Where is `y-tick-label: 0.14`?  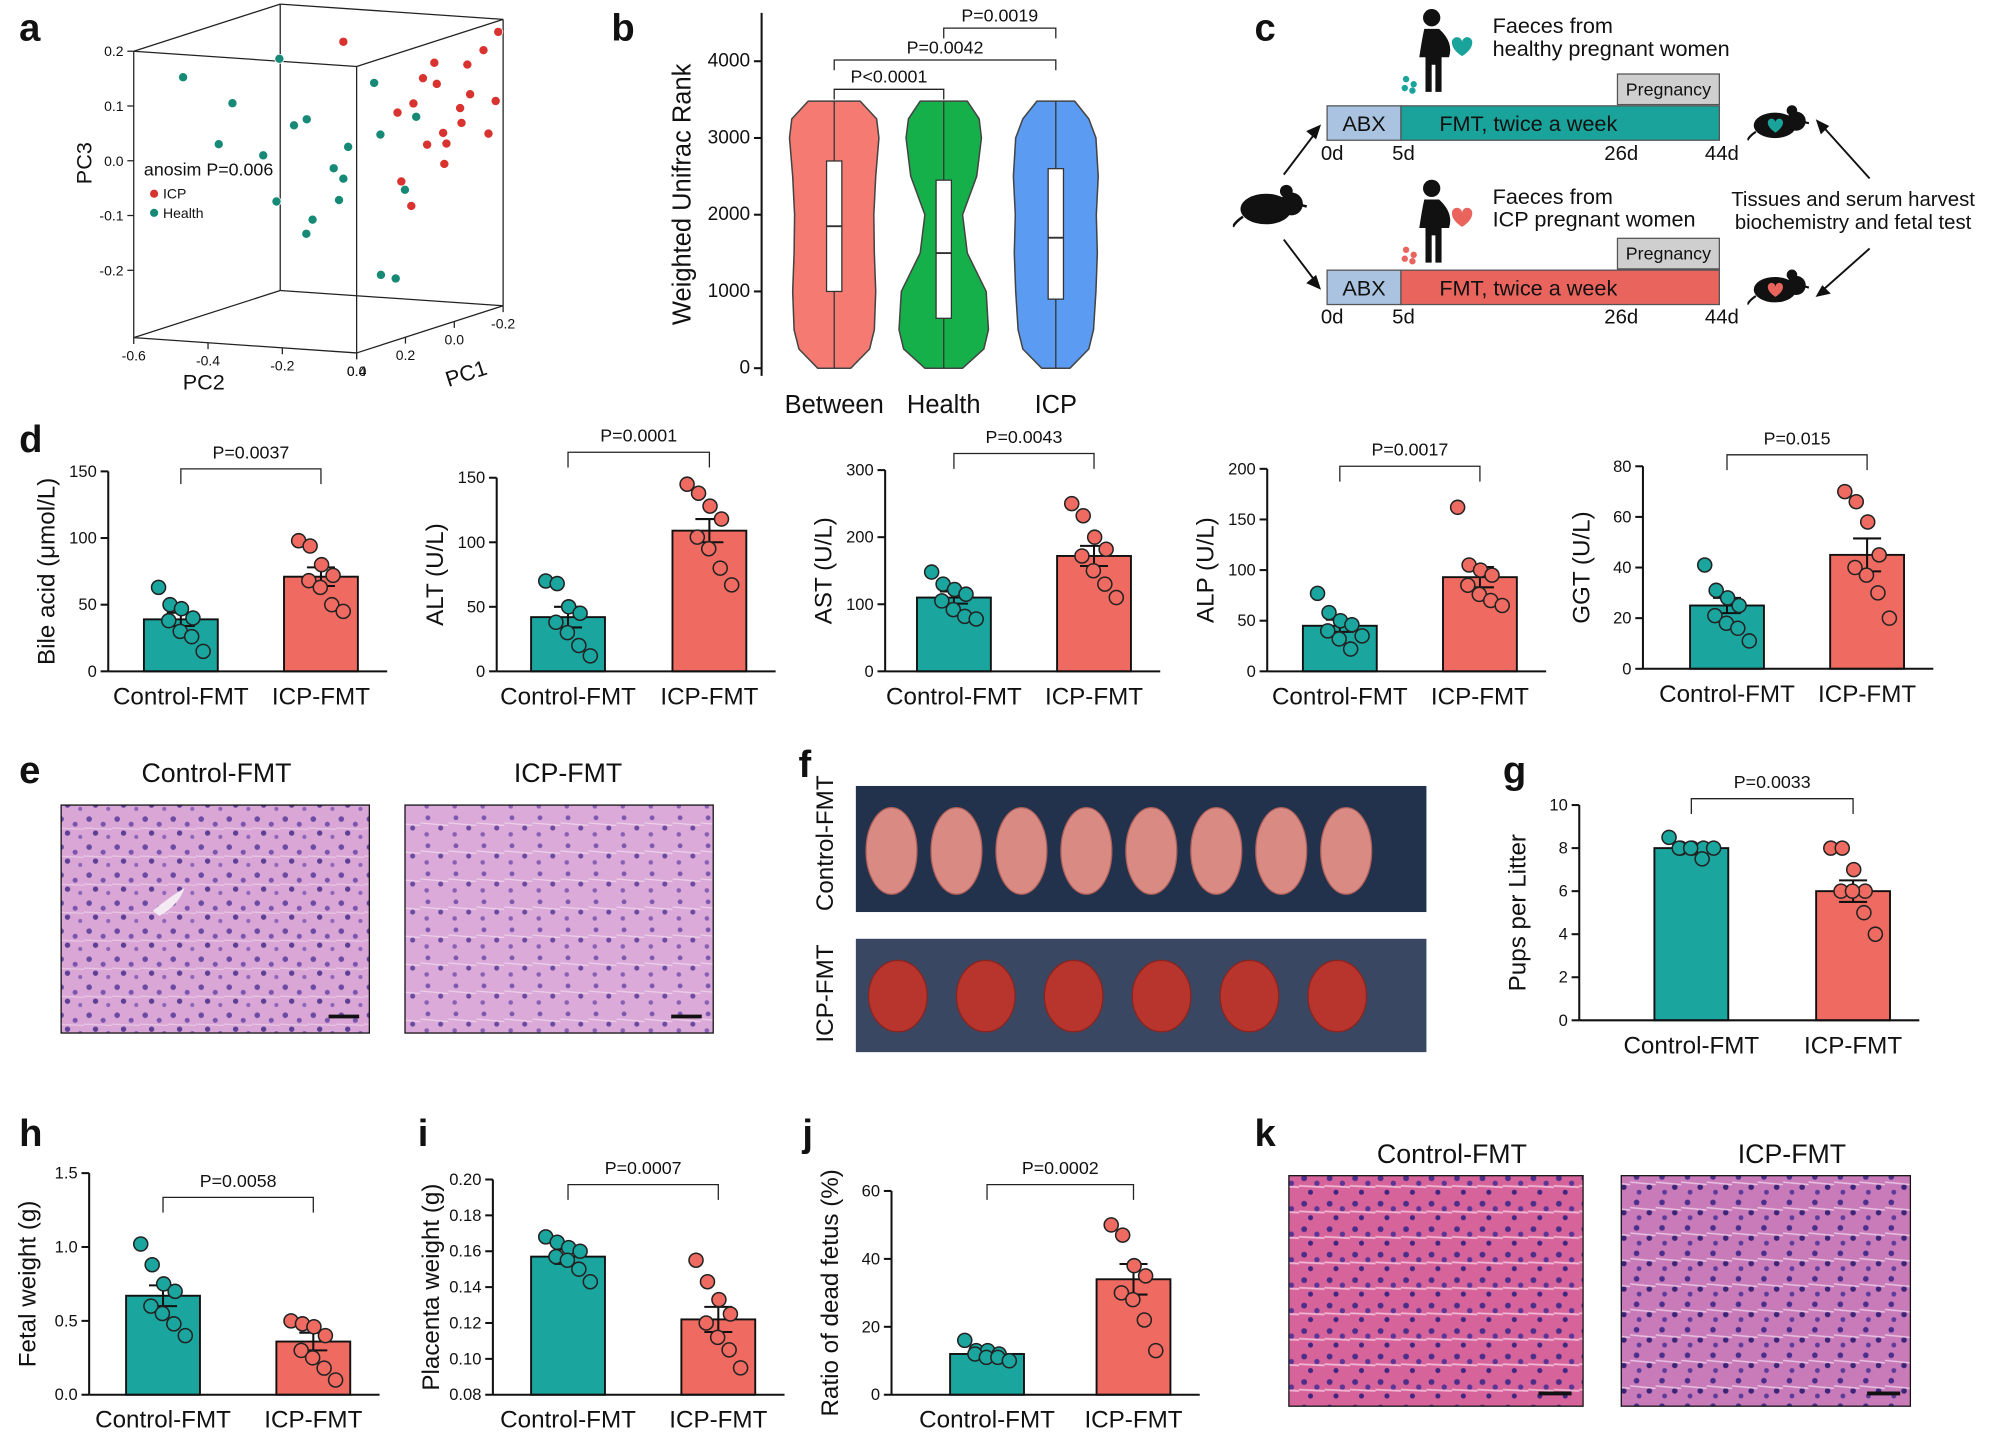
y-tick-label: 0.14 is located at coordinates (465, 1287).